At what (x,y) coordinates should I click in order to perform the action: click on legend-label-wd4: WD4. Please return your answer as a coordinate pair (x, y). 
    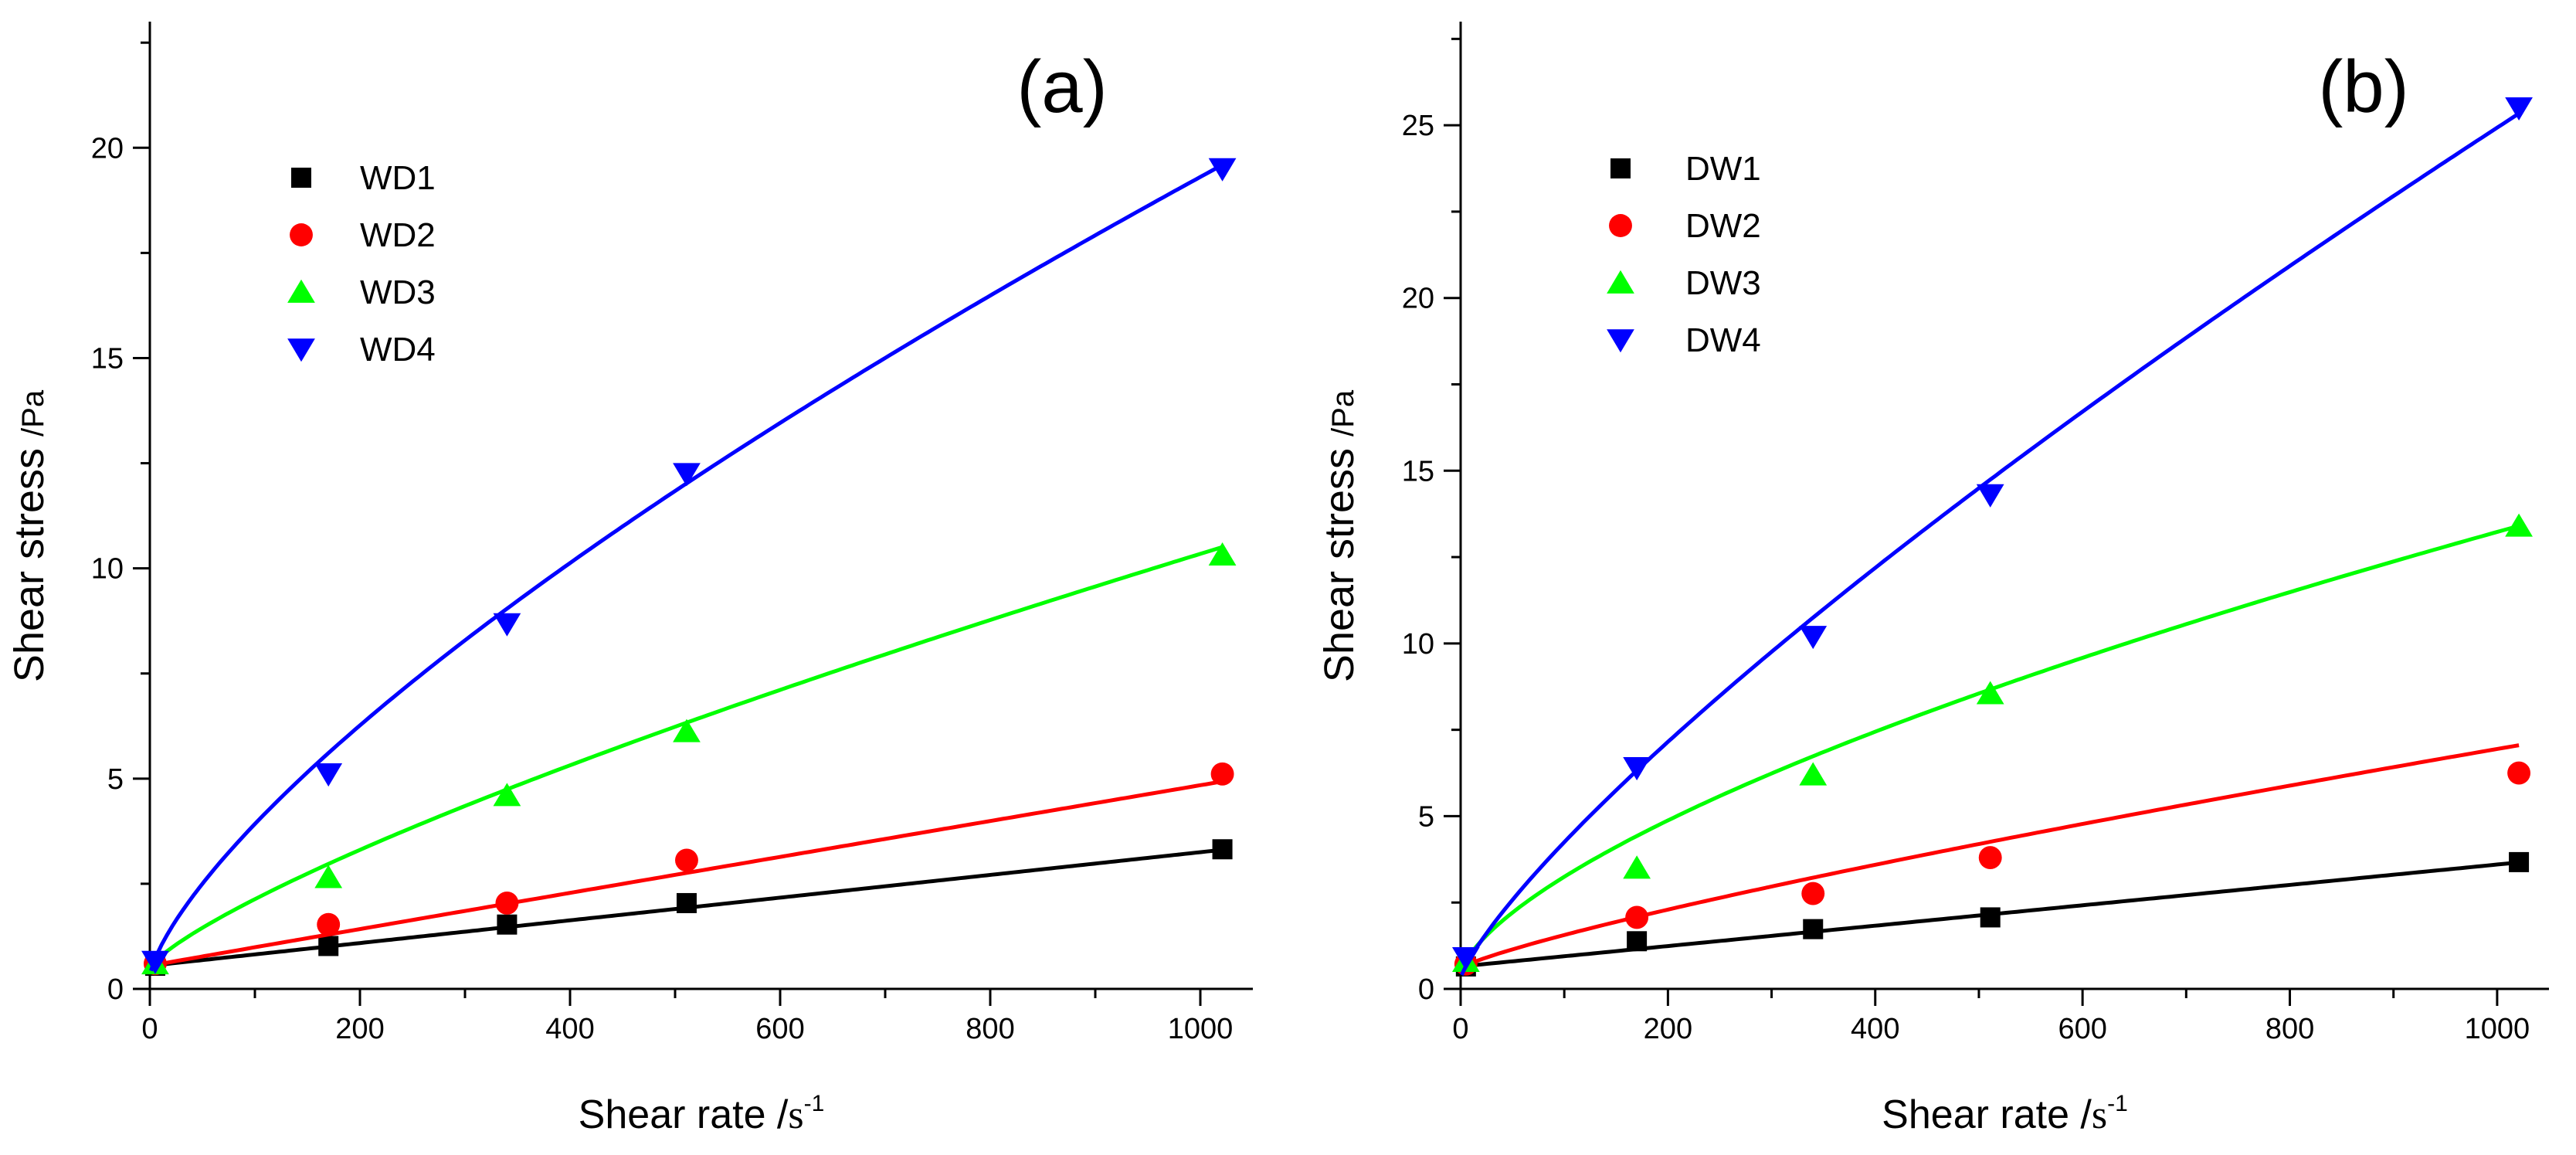
    Looking at the image, I should click on (398, 350).